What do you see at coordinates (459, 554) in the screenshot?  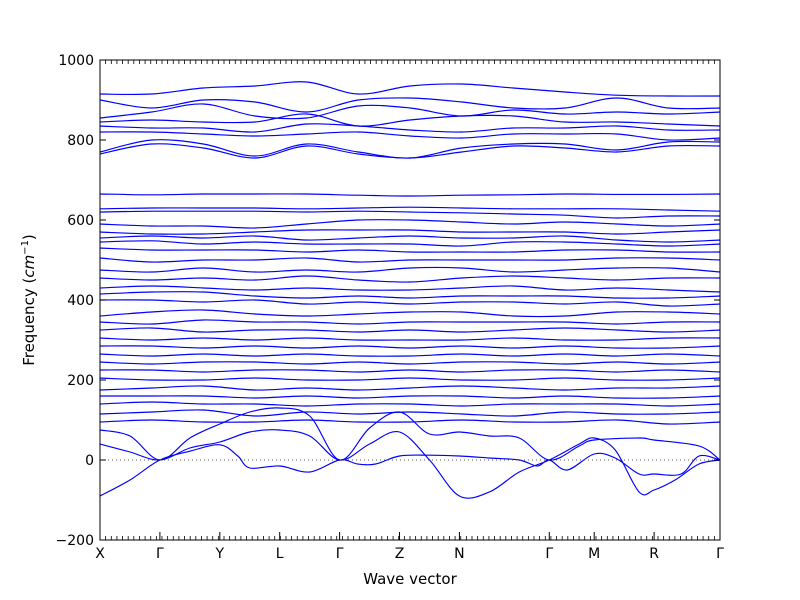 I see `x-tick-label: N` at bounding box center [459, 554].